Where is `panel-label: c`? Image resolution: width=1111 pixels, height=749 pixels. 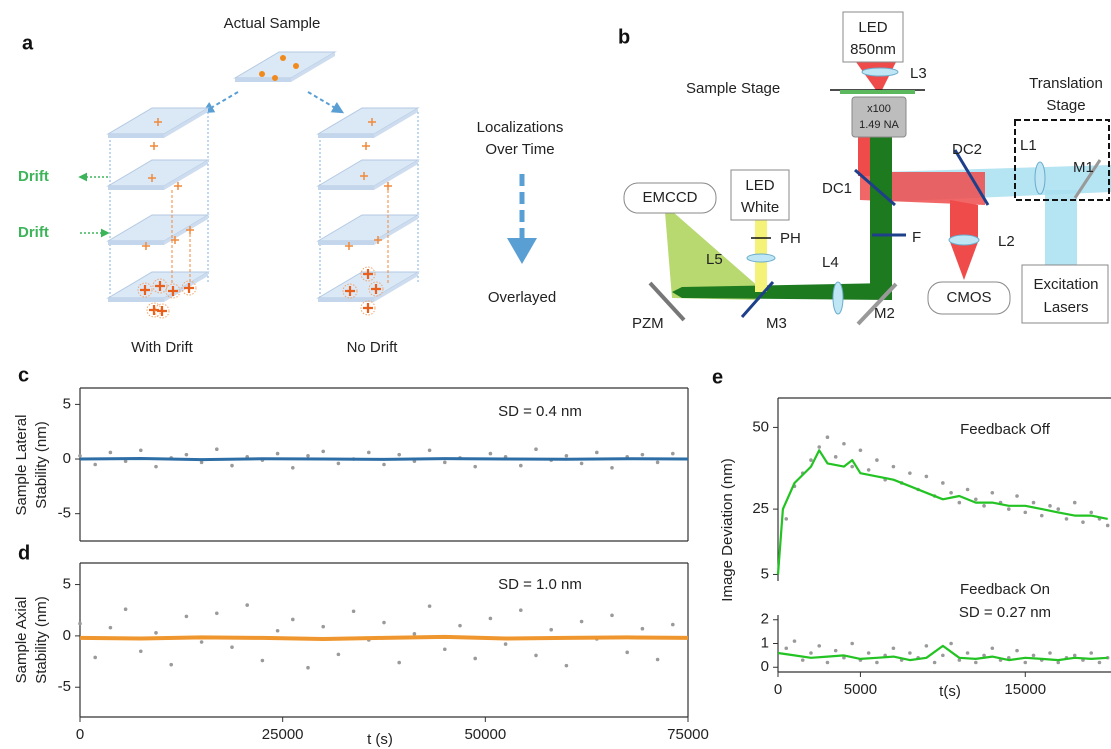 panel-label: c is located at coordinates (23, 375).